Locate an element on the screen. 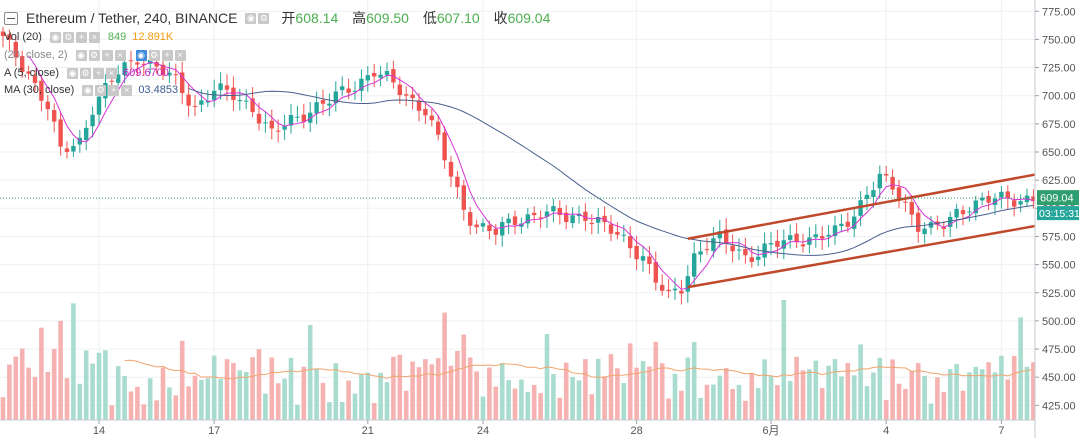 The image size is (1080, 438). collapse-icon is located at coordinates (11, 18).